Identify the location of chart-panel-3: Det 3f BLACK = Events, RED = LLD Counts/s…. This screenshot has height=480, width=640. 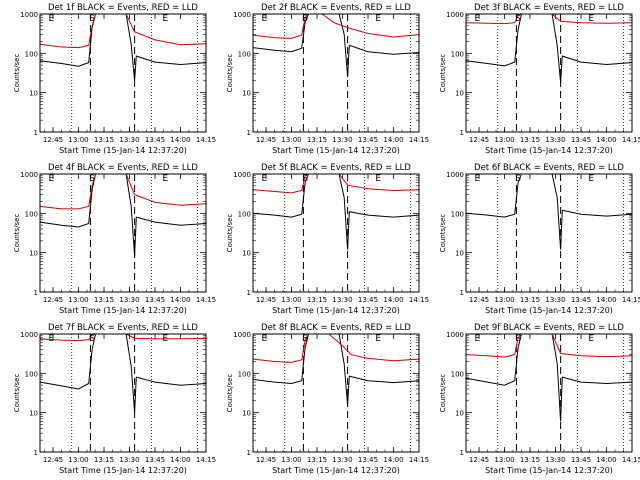
(539, 79).